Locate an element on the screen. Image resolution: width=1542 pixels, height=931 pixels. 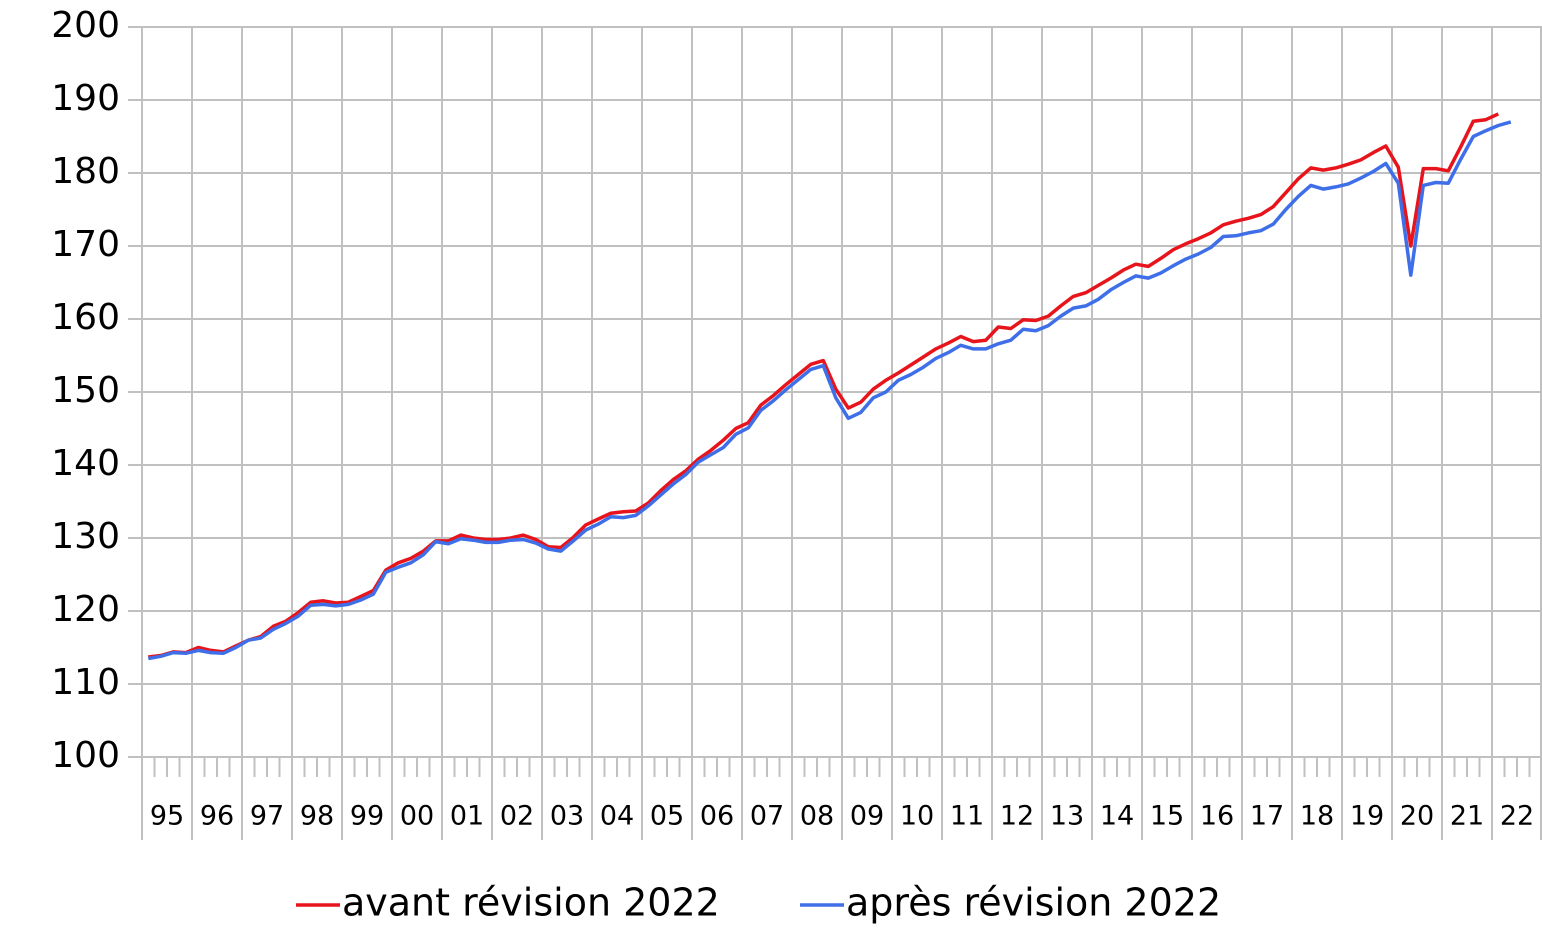
x-tick-label: 16 is located at coordinates (1217, 816).